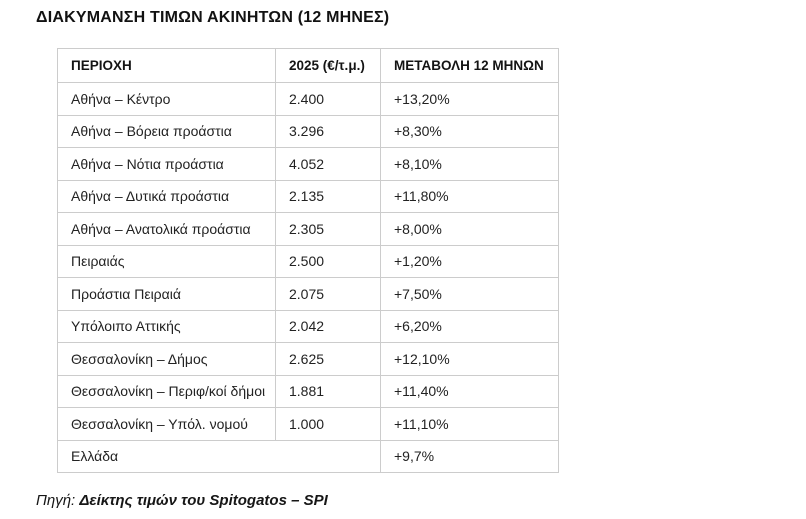 This screenshot has width=806, height=519. I want to click on change-cell: +9,7%, so click(469, 456).